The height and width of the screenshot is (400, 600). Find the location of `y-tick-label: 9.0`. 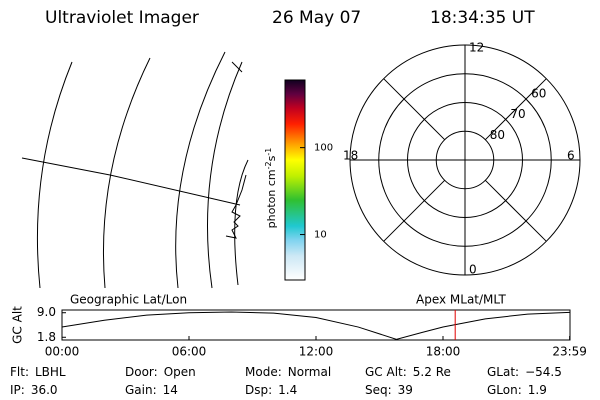

y-tick-label: 9.0 is located at coordinates (46, 312).